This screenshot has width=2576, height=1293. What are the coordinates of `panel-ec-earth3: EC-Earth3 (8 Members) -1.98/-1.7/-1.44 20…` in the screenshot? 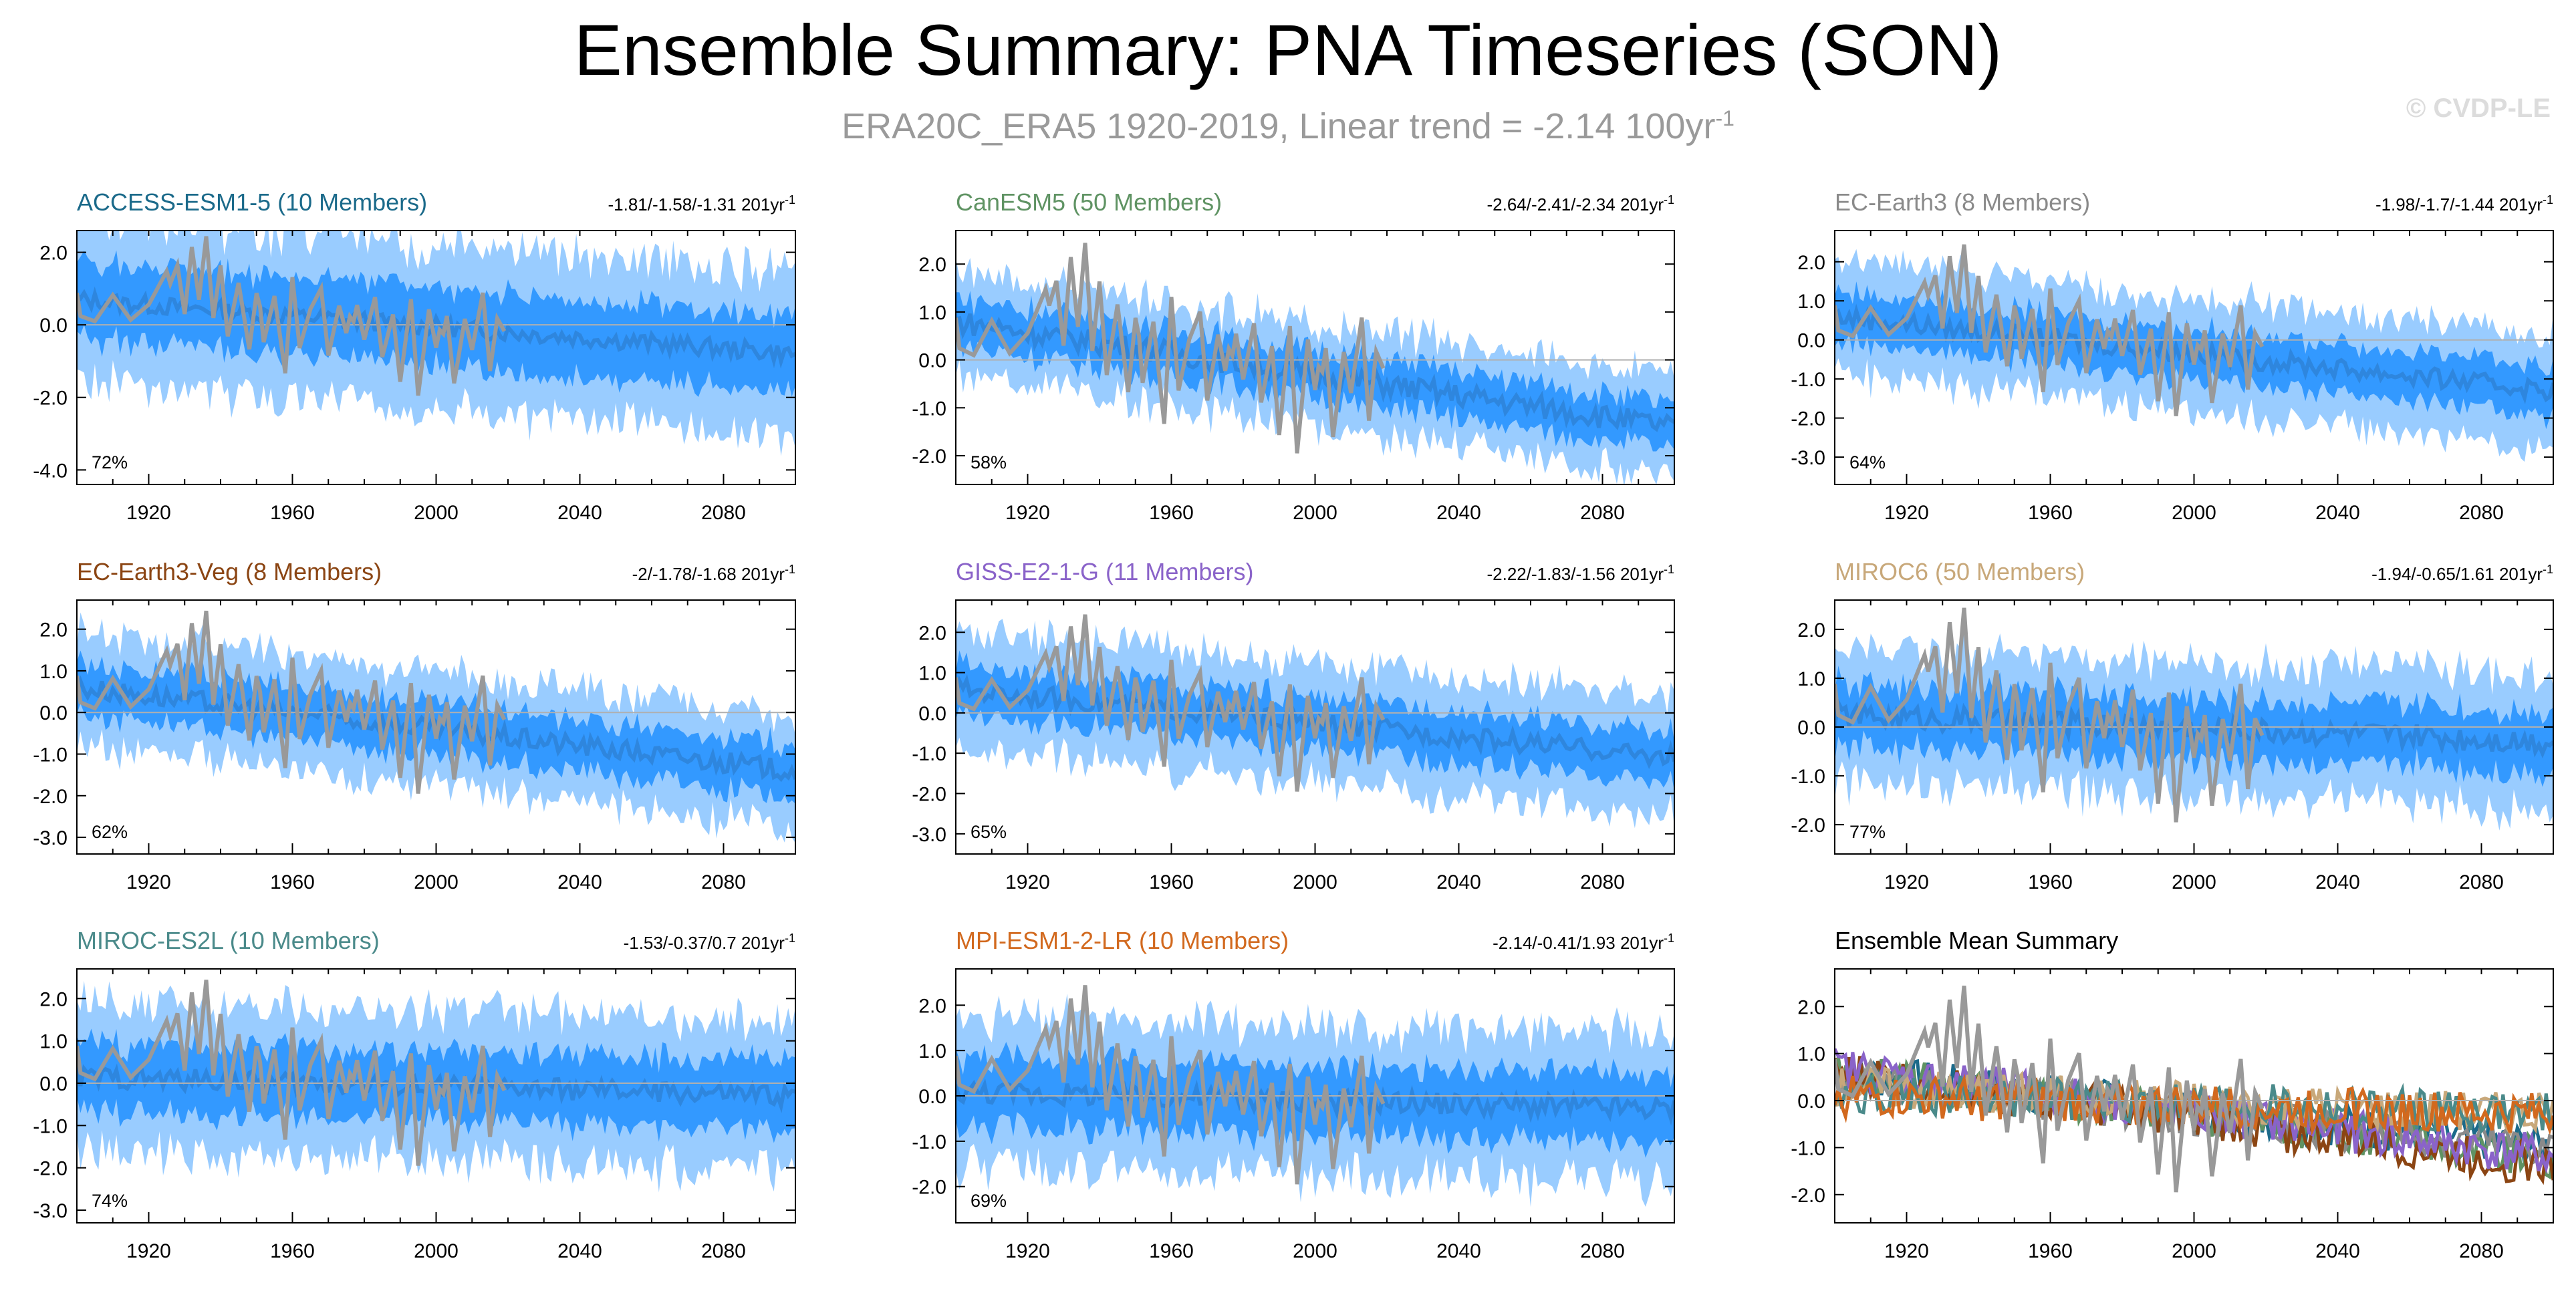 It's located at (2172, 356).